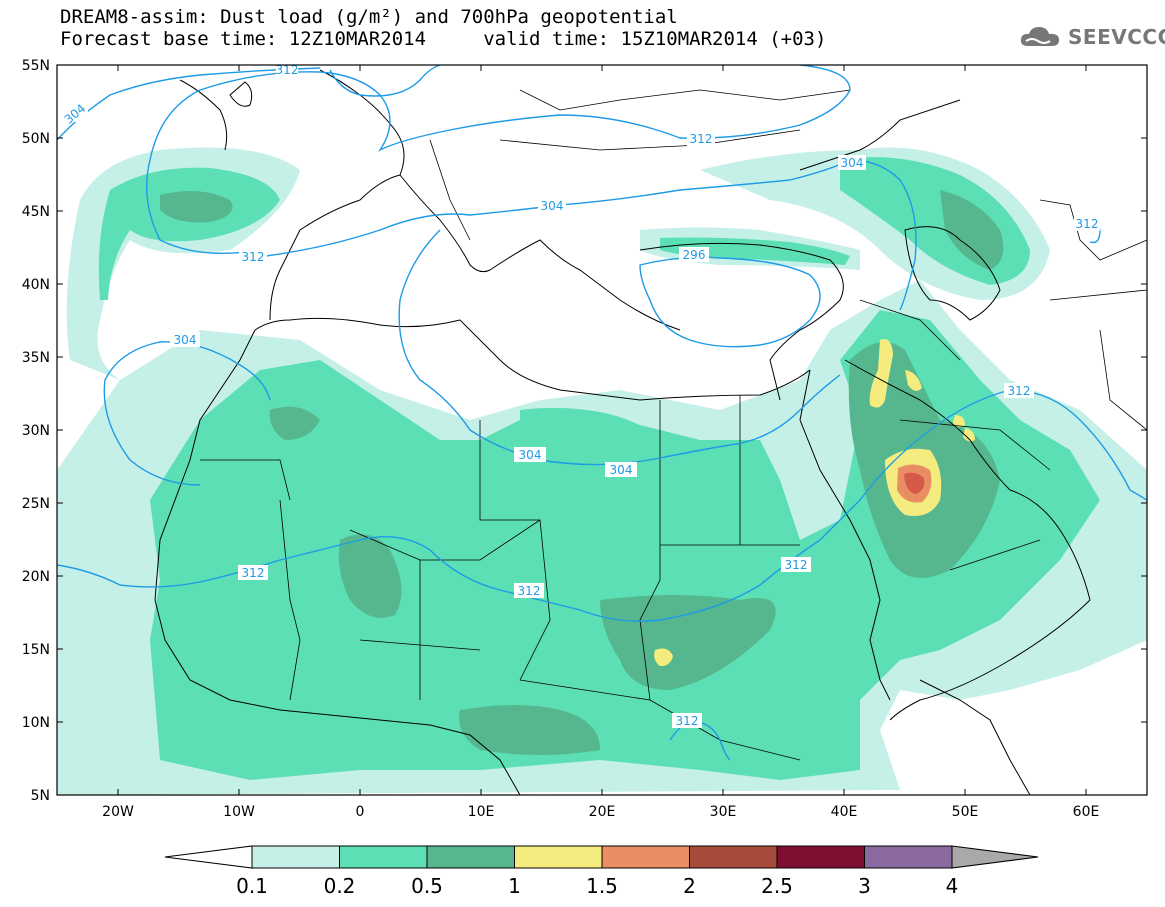 Image resolution: width=1165 pixels, height=907 pixels. Describe the element at coordinates (36, 139) in the screenshot. I see `lat-label: 50N` at that location.